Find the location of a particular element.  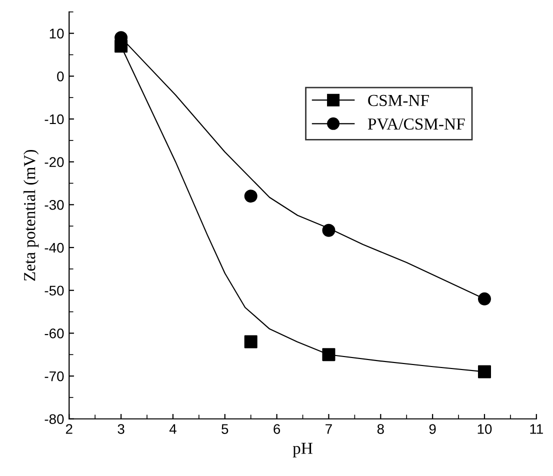

y-tick-label: -10 is located at coordinates (54, 119).